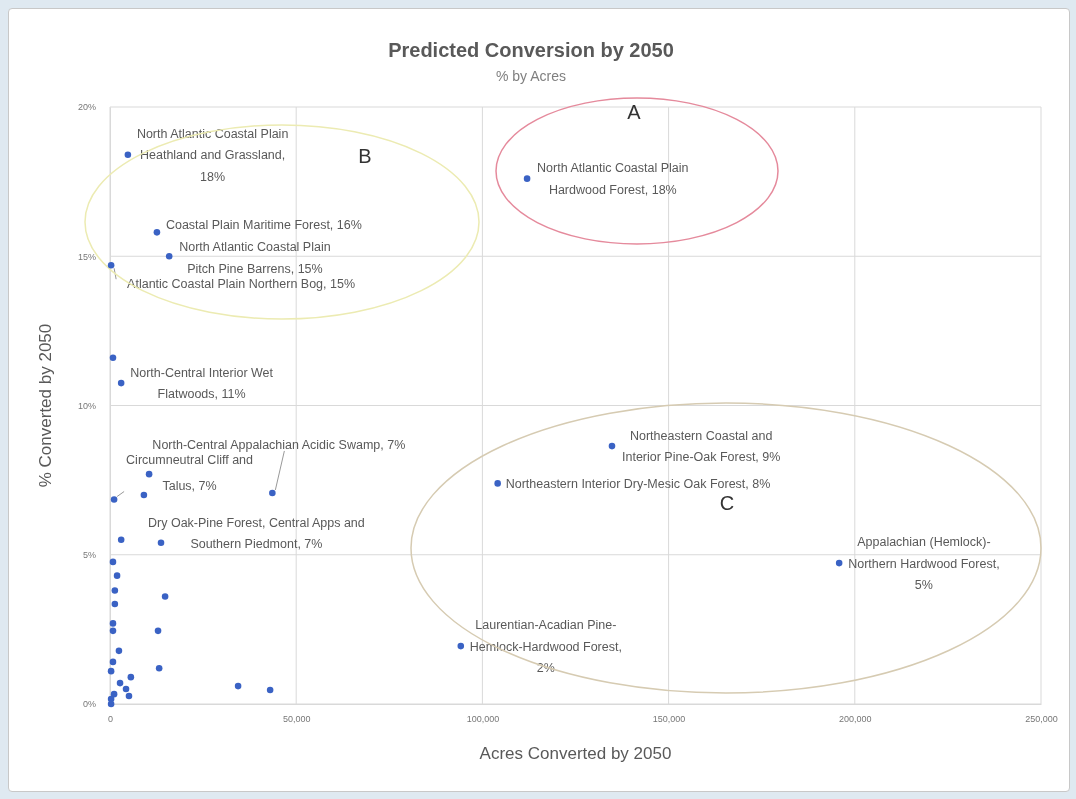 The width and height of the screenshot is (1076, 799). I want to click on x-axis-title: Acres Converted by 2050, so click(575, 753).